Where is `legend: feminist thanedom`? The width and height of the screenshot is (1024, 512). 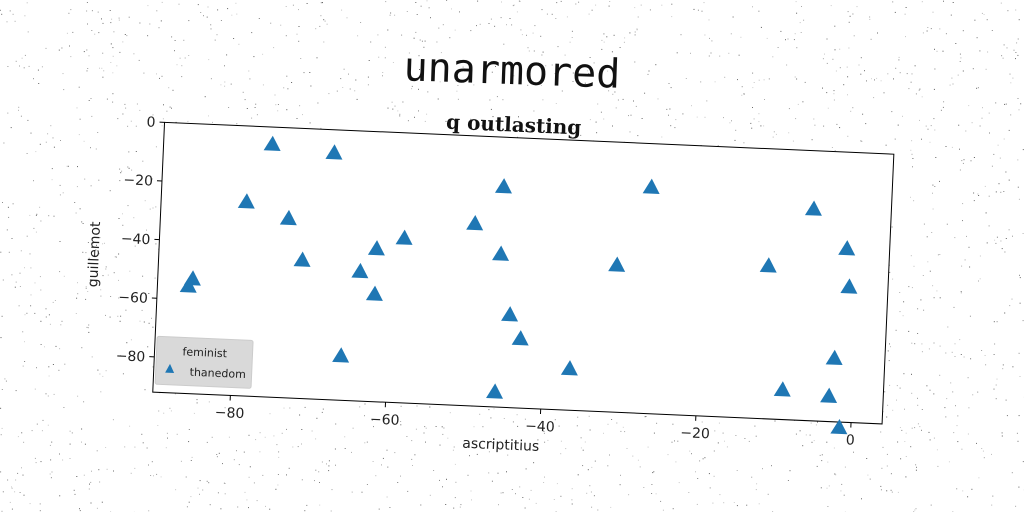
legend: feminist thanedom is located at coordinates (204, 362).